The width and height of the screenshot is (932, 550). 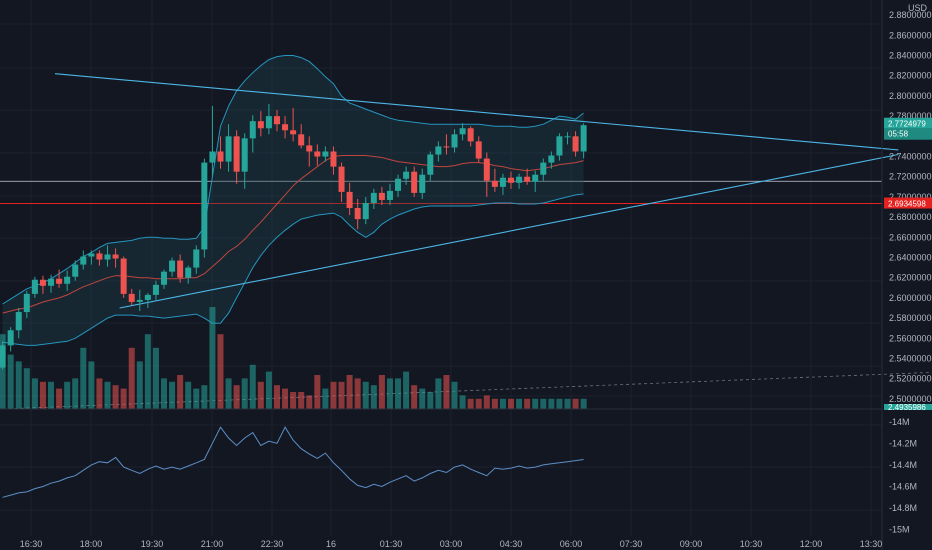 I want to click on price-tick-label: 2.8600000, so click(x=910, y=35).